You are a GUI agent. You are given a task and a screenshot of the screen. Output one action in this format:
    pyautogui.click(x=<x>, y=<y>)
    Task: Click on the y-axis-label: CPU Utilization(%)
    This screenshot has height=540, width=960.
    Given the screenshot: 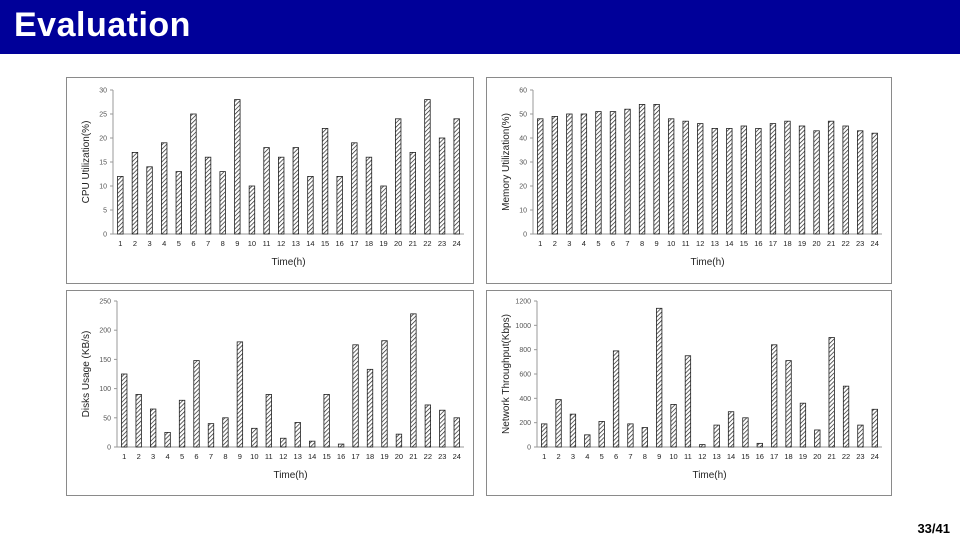 What is the action you would take?
    pyautogui.click(x=86, y=162)
    